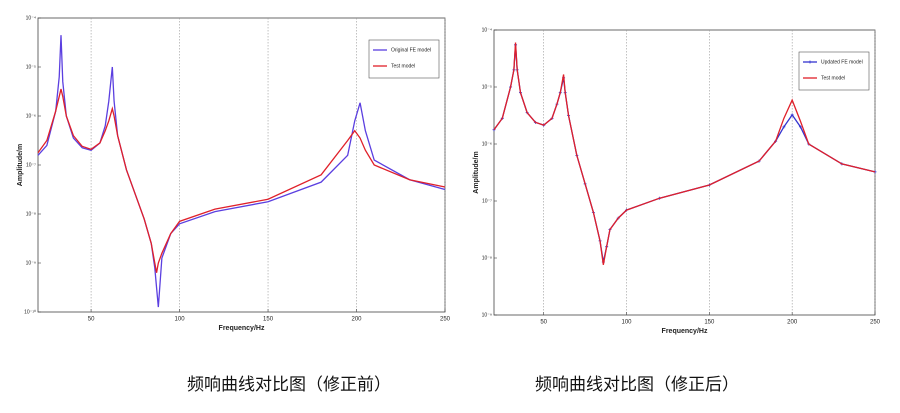 This screenshot has height=413, width=900. Describe the element at coordinates (842, 62) in the screenshot. I see `legend-label: Updated FE model` at that location.